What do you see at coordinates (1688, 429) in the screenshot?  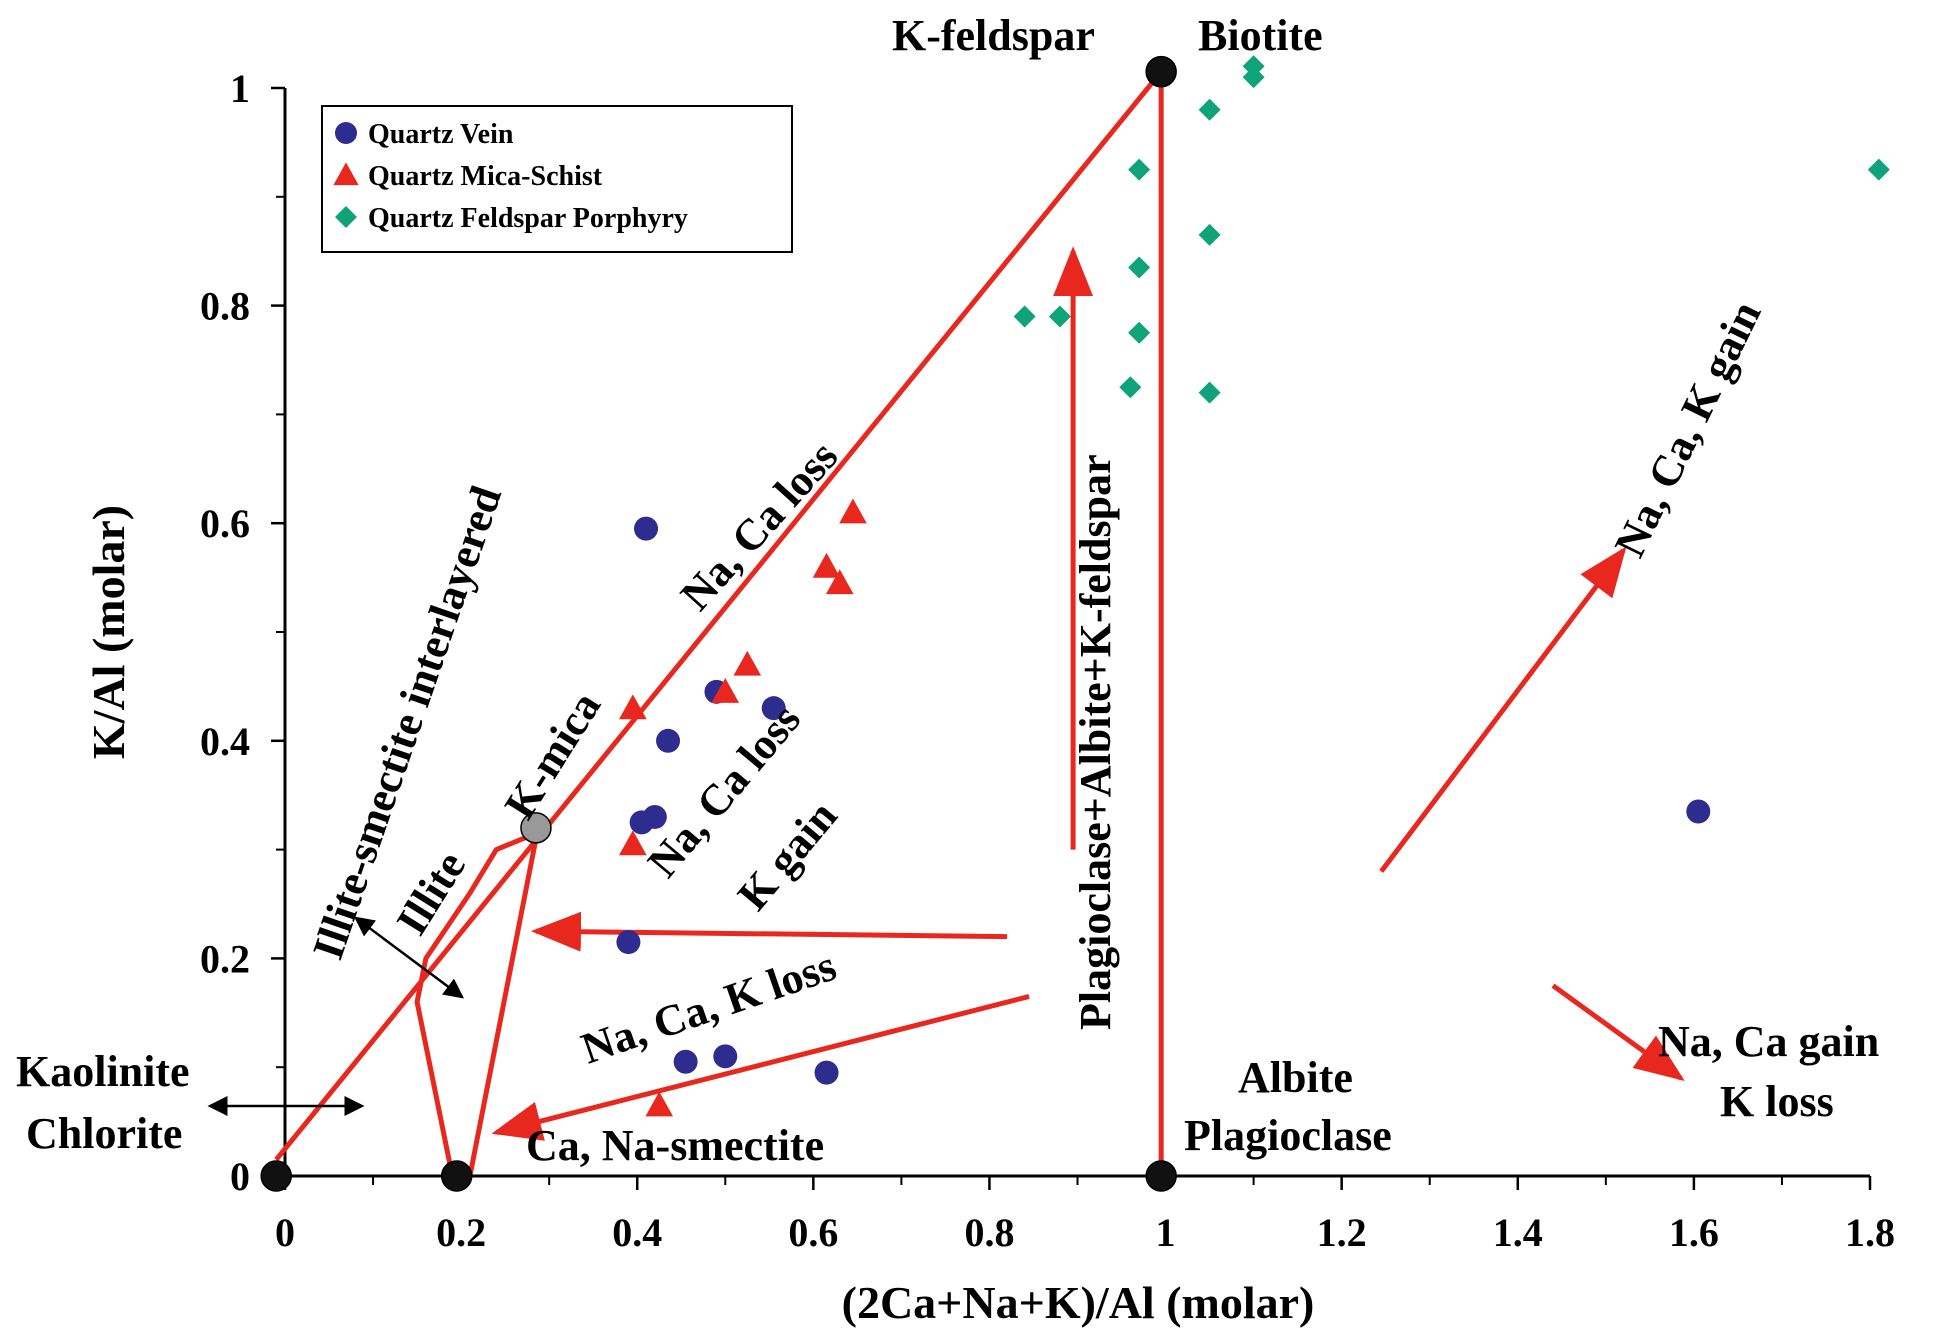 I see `na-ca-k-gain-label: Na, Ca, K gain` at bounding box center [1688, 429].